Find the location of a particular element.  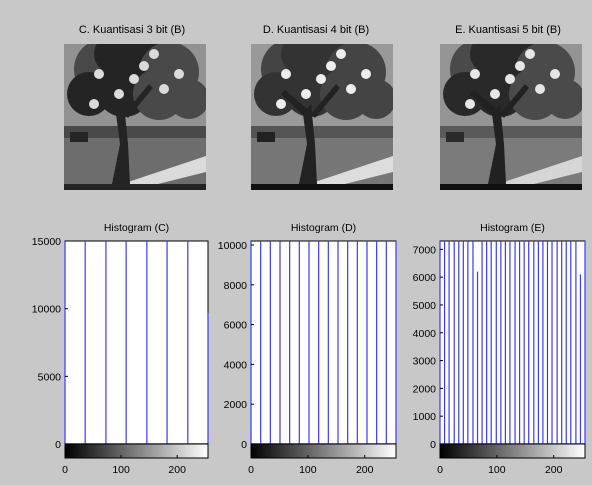

image-title-c: C. Kuantisasi 3 bit (B) is located at coordinates (132, 30).